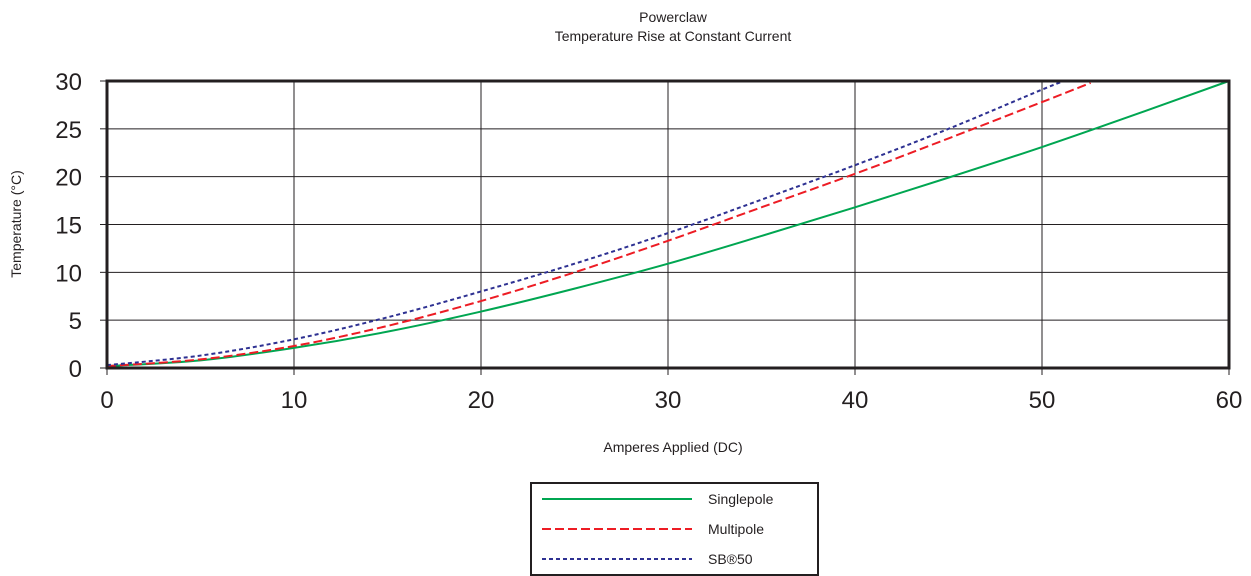 The height and width of the screenshot is (576, 1251). I want to click on legend: Singlepole Multipole SB®50, so click(674, 529).